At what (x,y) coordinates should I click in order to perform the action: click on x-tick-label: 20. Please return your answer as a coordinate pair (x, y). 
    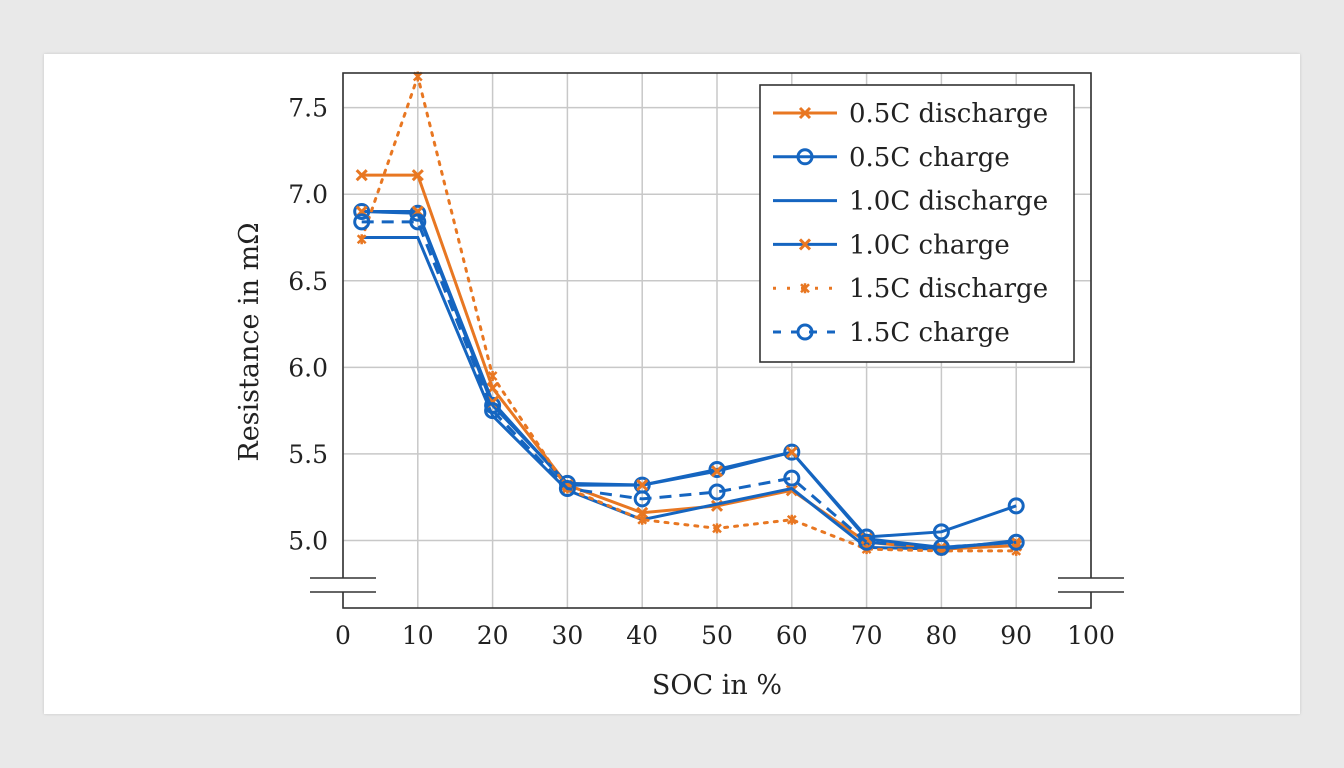
    Looking at the image, I should click on (493, 635).